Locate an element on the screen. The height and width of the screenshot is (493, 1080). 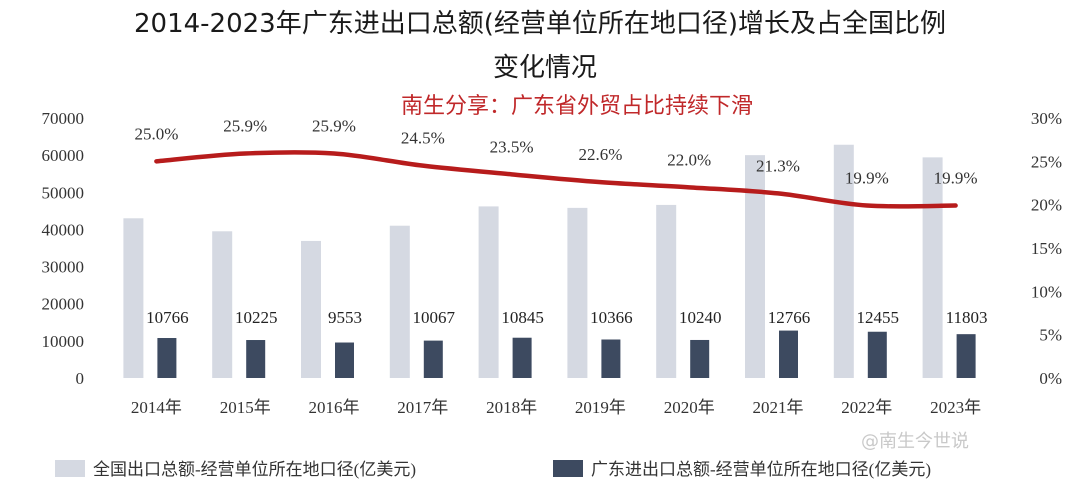
share-value-label: 25.0% is located at coordinates (156, 133).